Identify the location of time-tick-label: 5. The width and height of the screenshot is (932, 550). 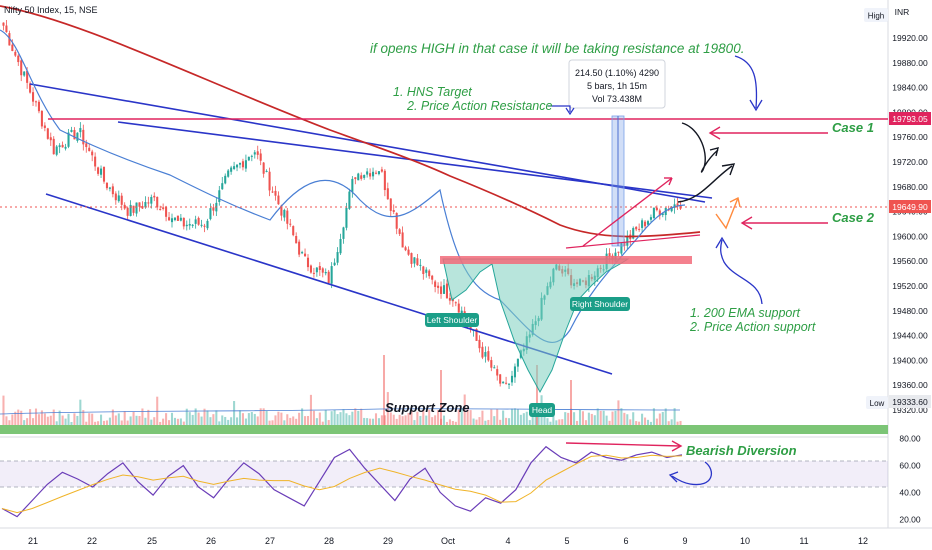
(566, 541).